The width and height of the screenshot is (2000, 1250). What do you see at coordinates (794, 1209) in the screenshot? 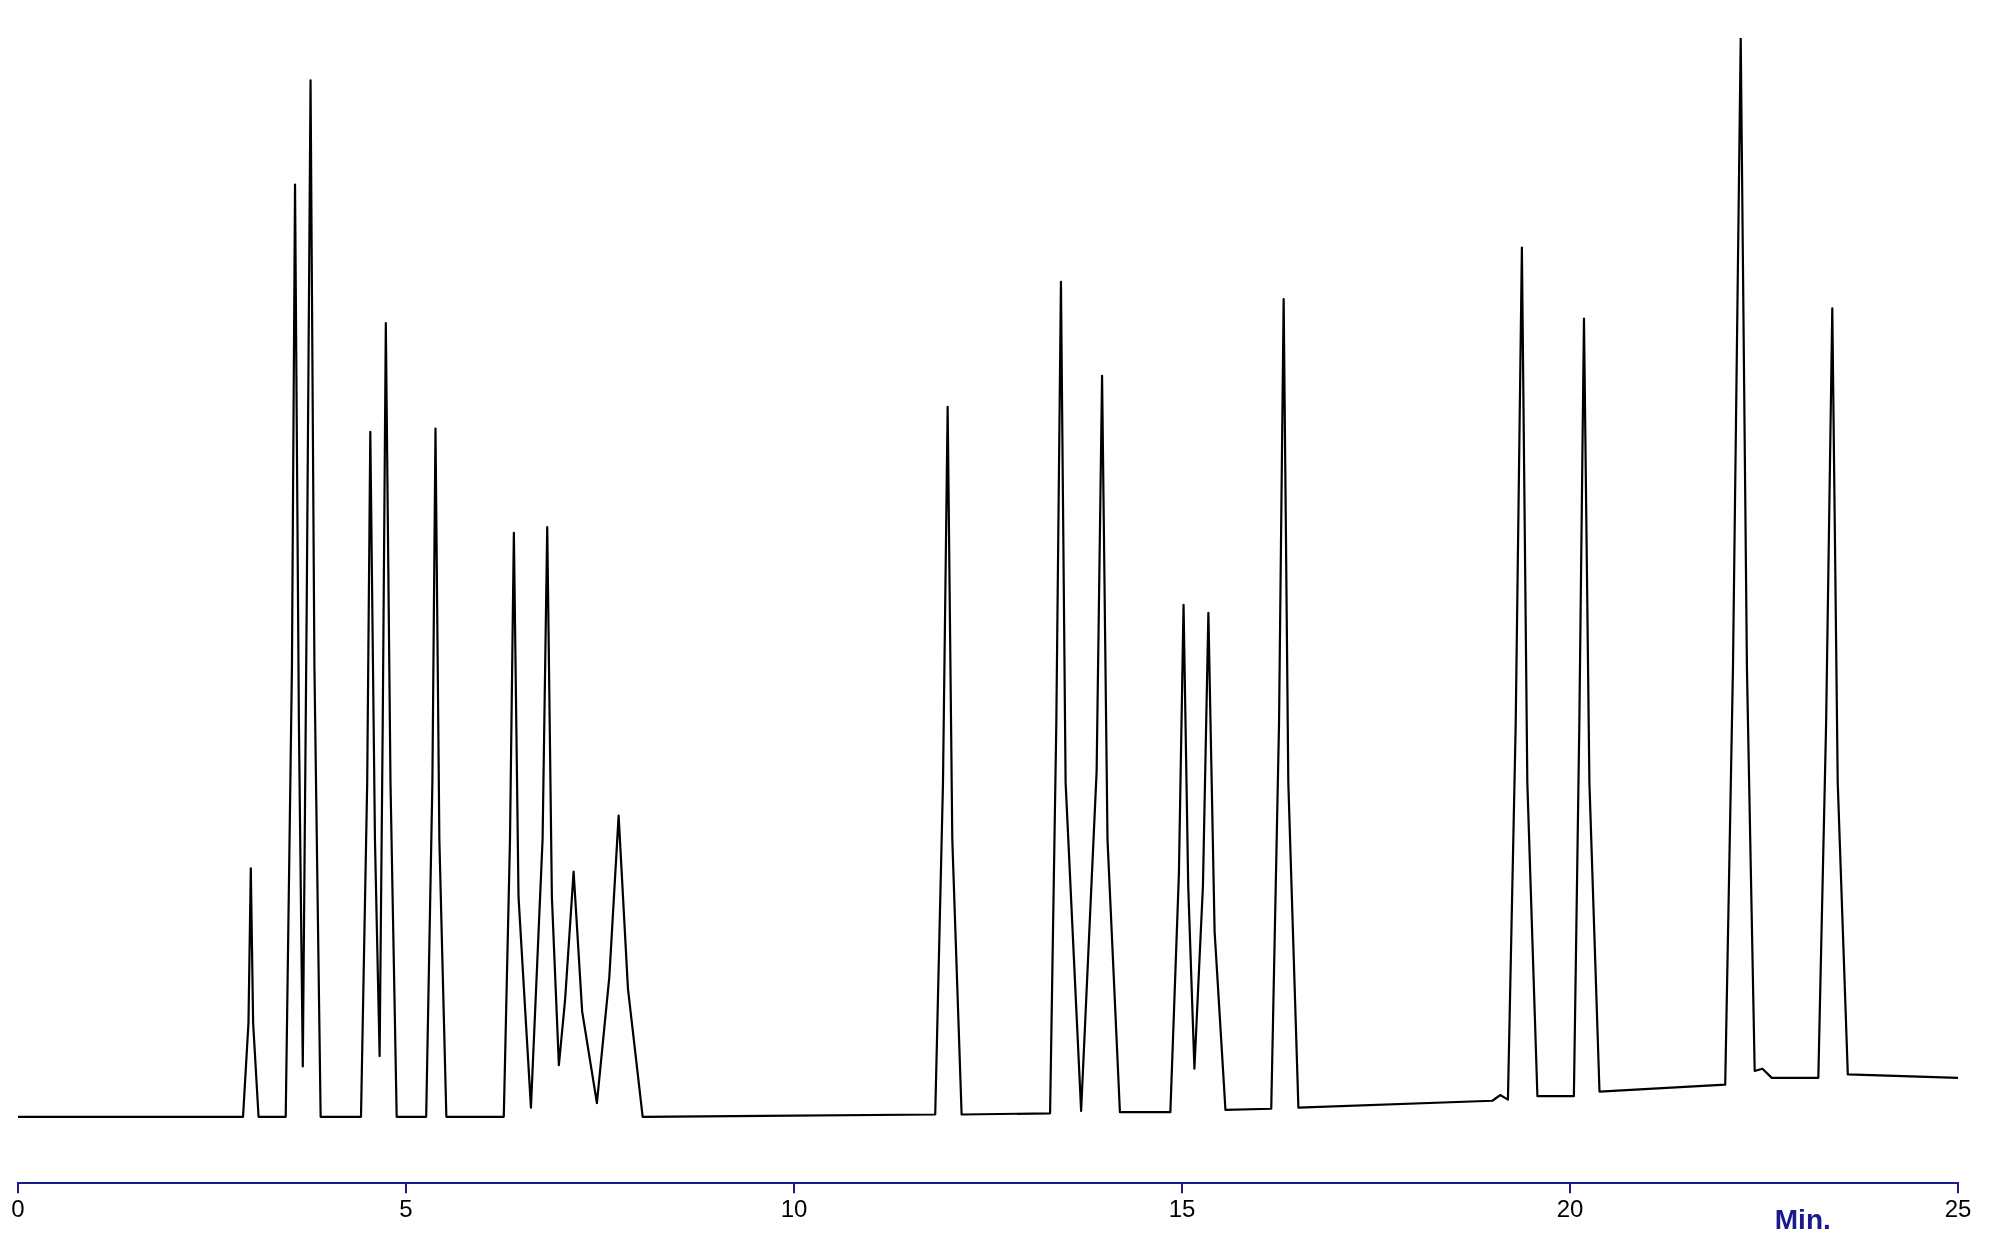
I see `x-tick-label: 10` at bounding box center [794, 1209].